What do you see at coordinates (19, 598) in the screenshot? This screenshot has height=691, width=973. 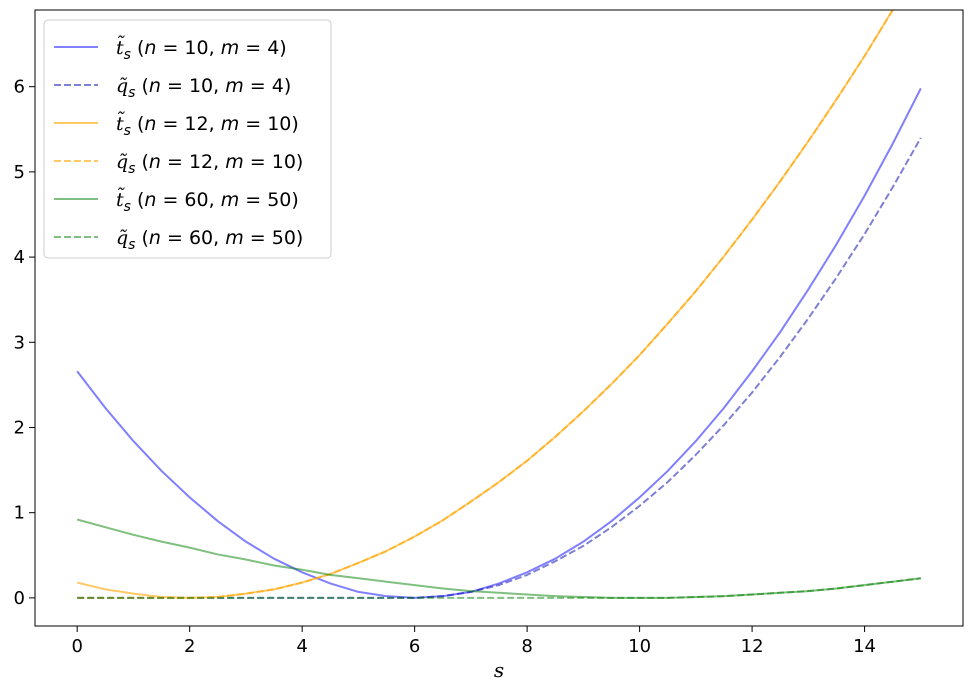 I see `y-tick-label: 0` at bounding box center [19, 598].